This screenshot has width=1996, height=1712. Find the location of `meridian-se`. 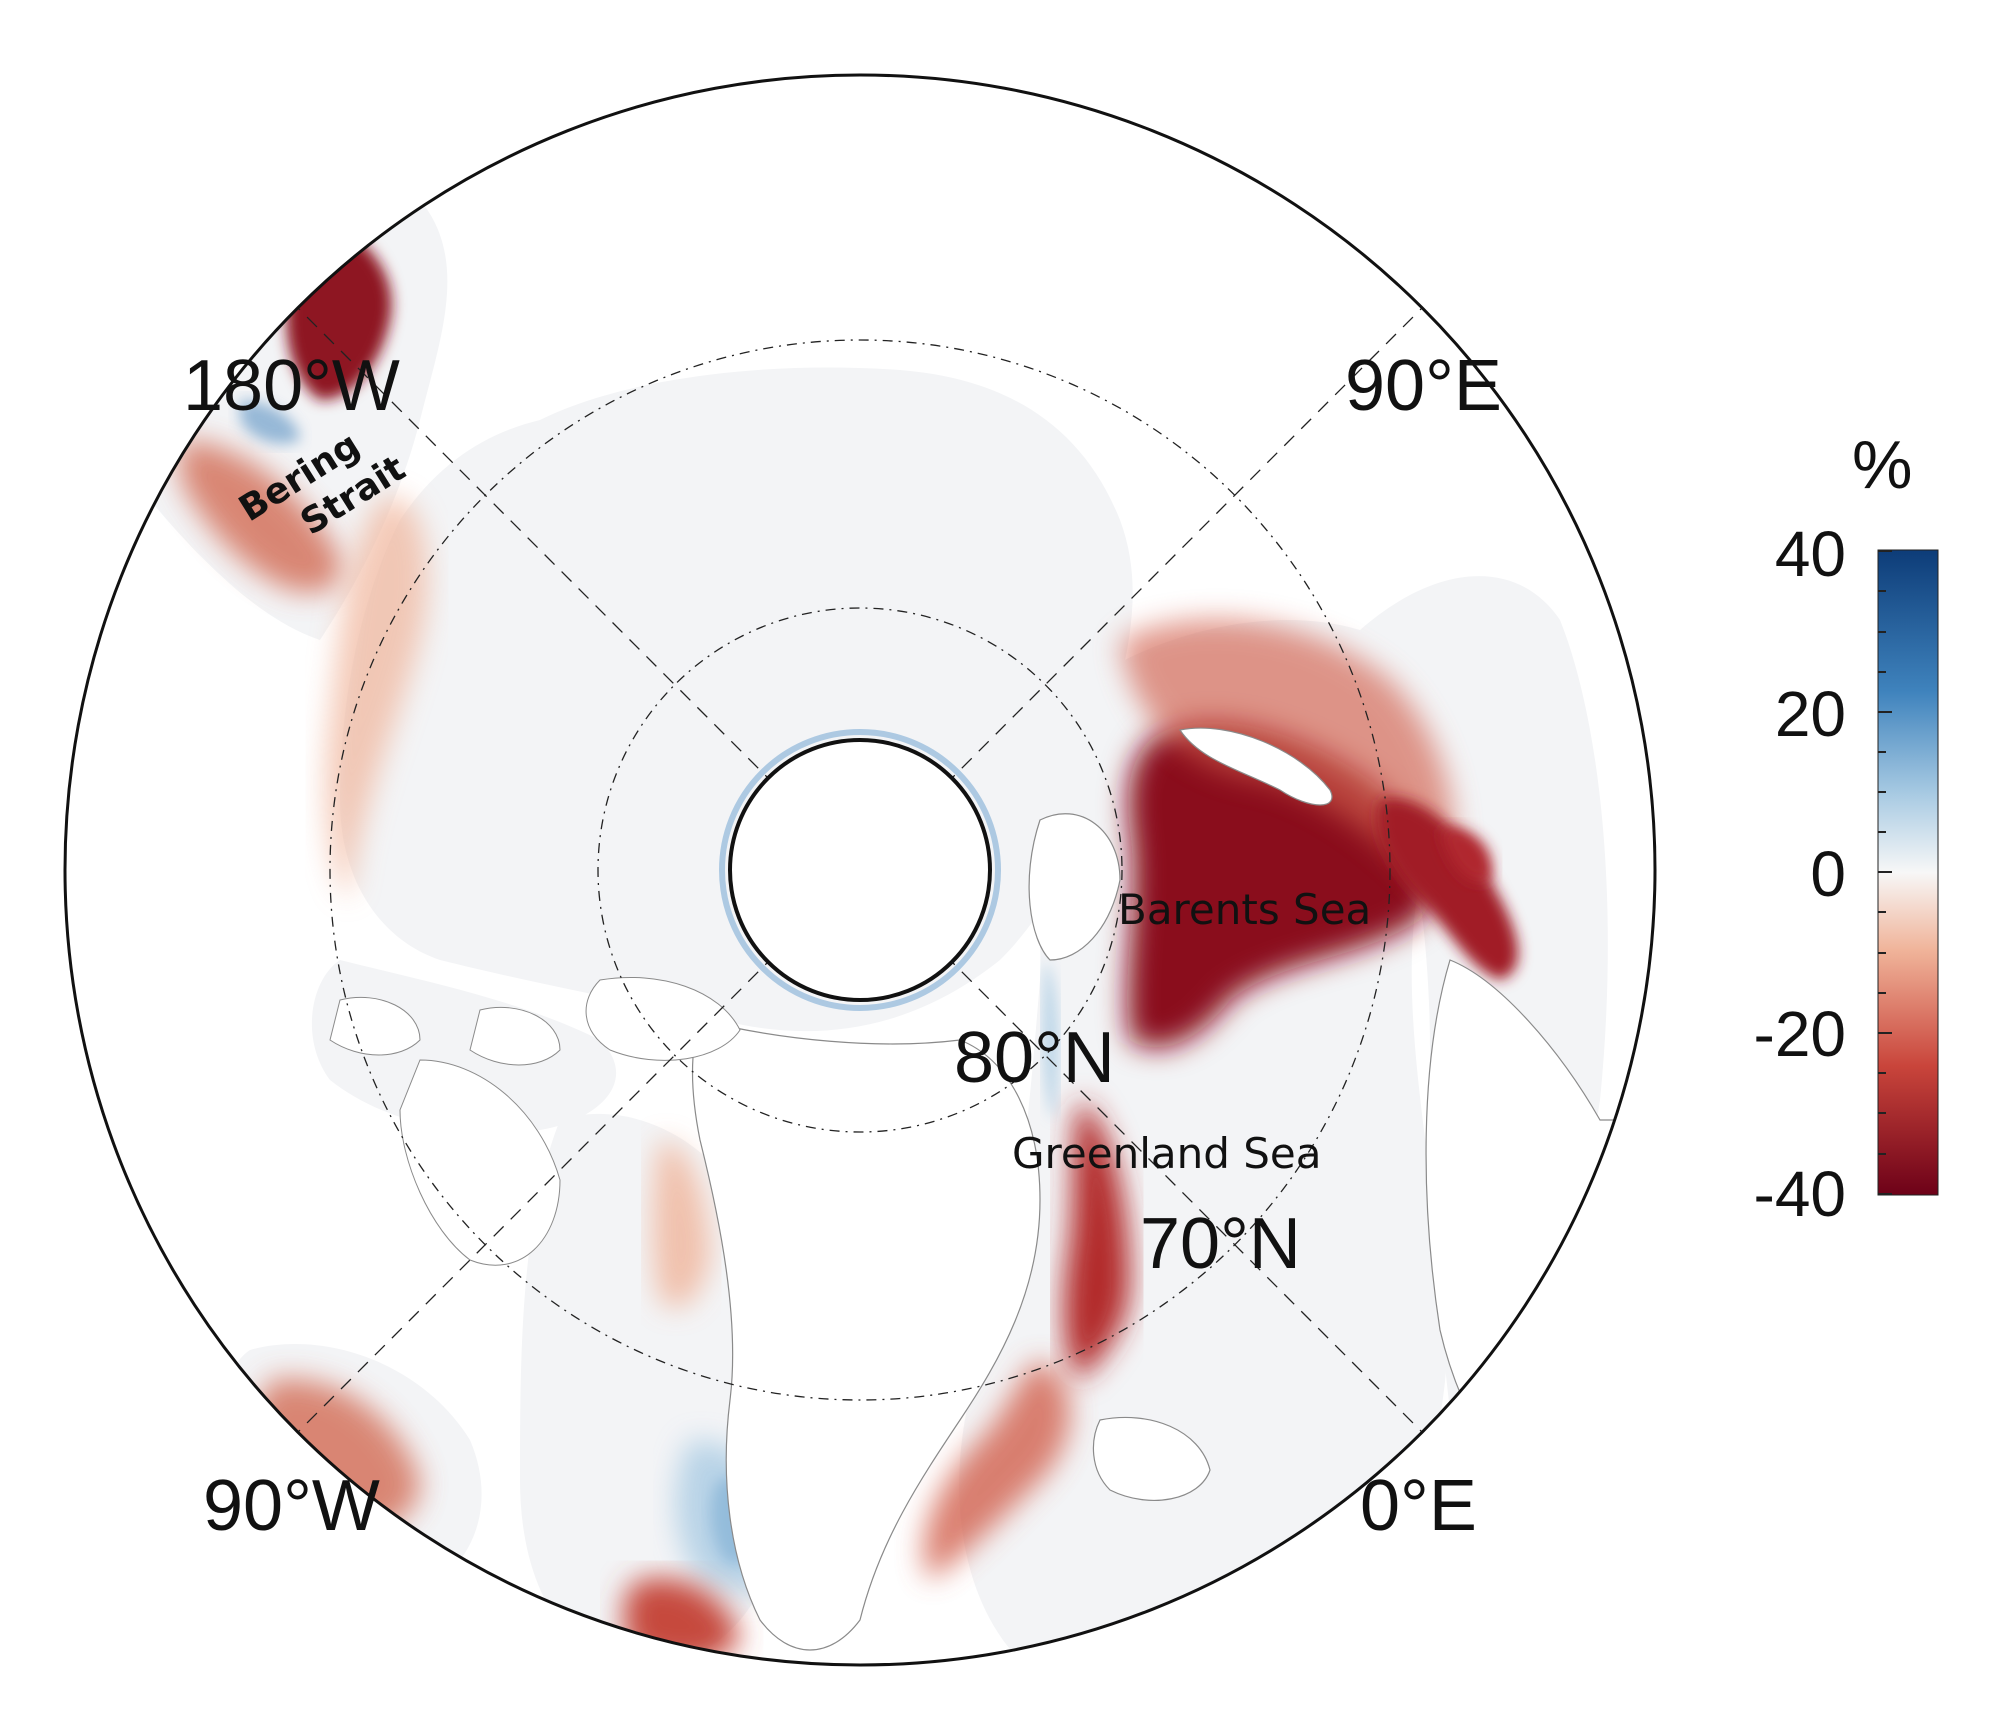

meridian-se is located at coordinates (1141, 1151).